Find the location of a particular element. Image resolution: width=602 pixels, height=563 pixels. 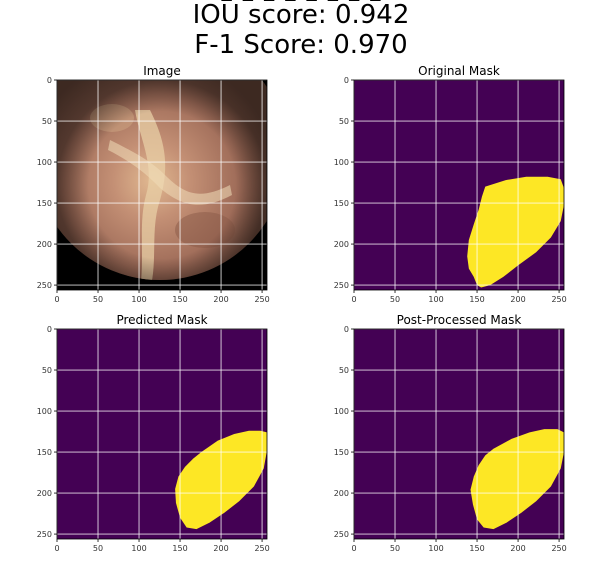

subplot-title: Predicted Mask is located at coordinates (161, 320).